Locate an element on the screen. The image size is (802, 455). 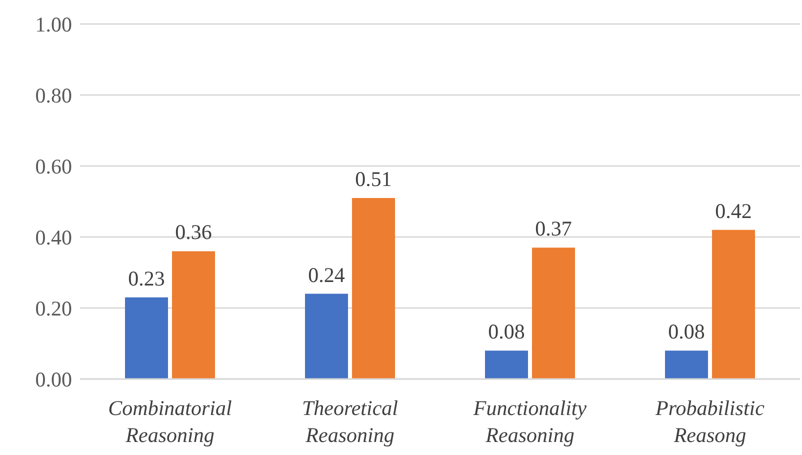
y-tick-label: 1.00 is located at coordinates (53, 24).